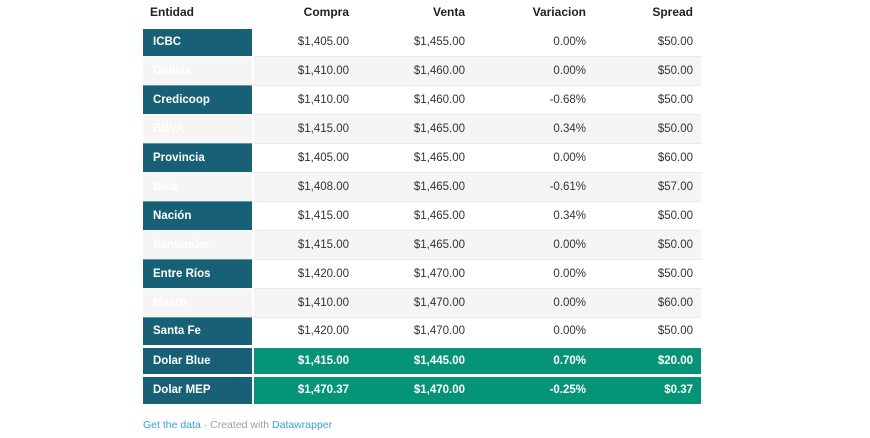 The image size is (870, 438). What do you see at coordinates (533, 14) in the screenshot?
I see `column-header-variacion: Variacion` at bounding box center [533, 14].